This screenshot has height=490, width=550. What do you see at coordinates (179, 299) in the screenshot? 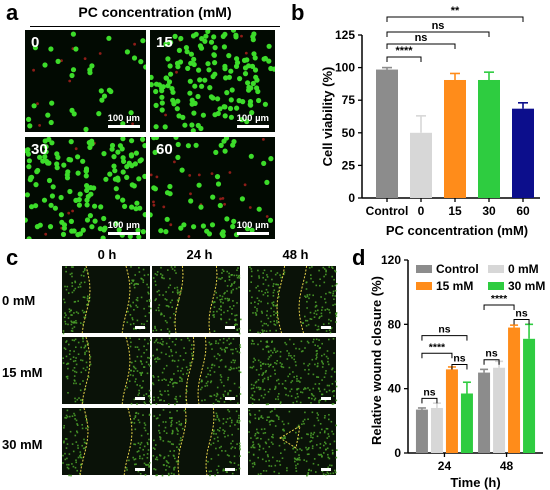
I see `wound-edge-line` at bounding box center [179, 299].